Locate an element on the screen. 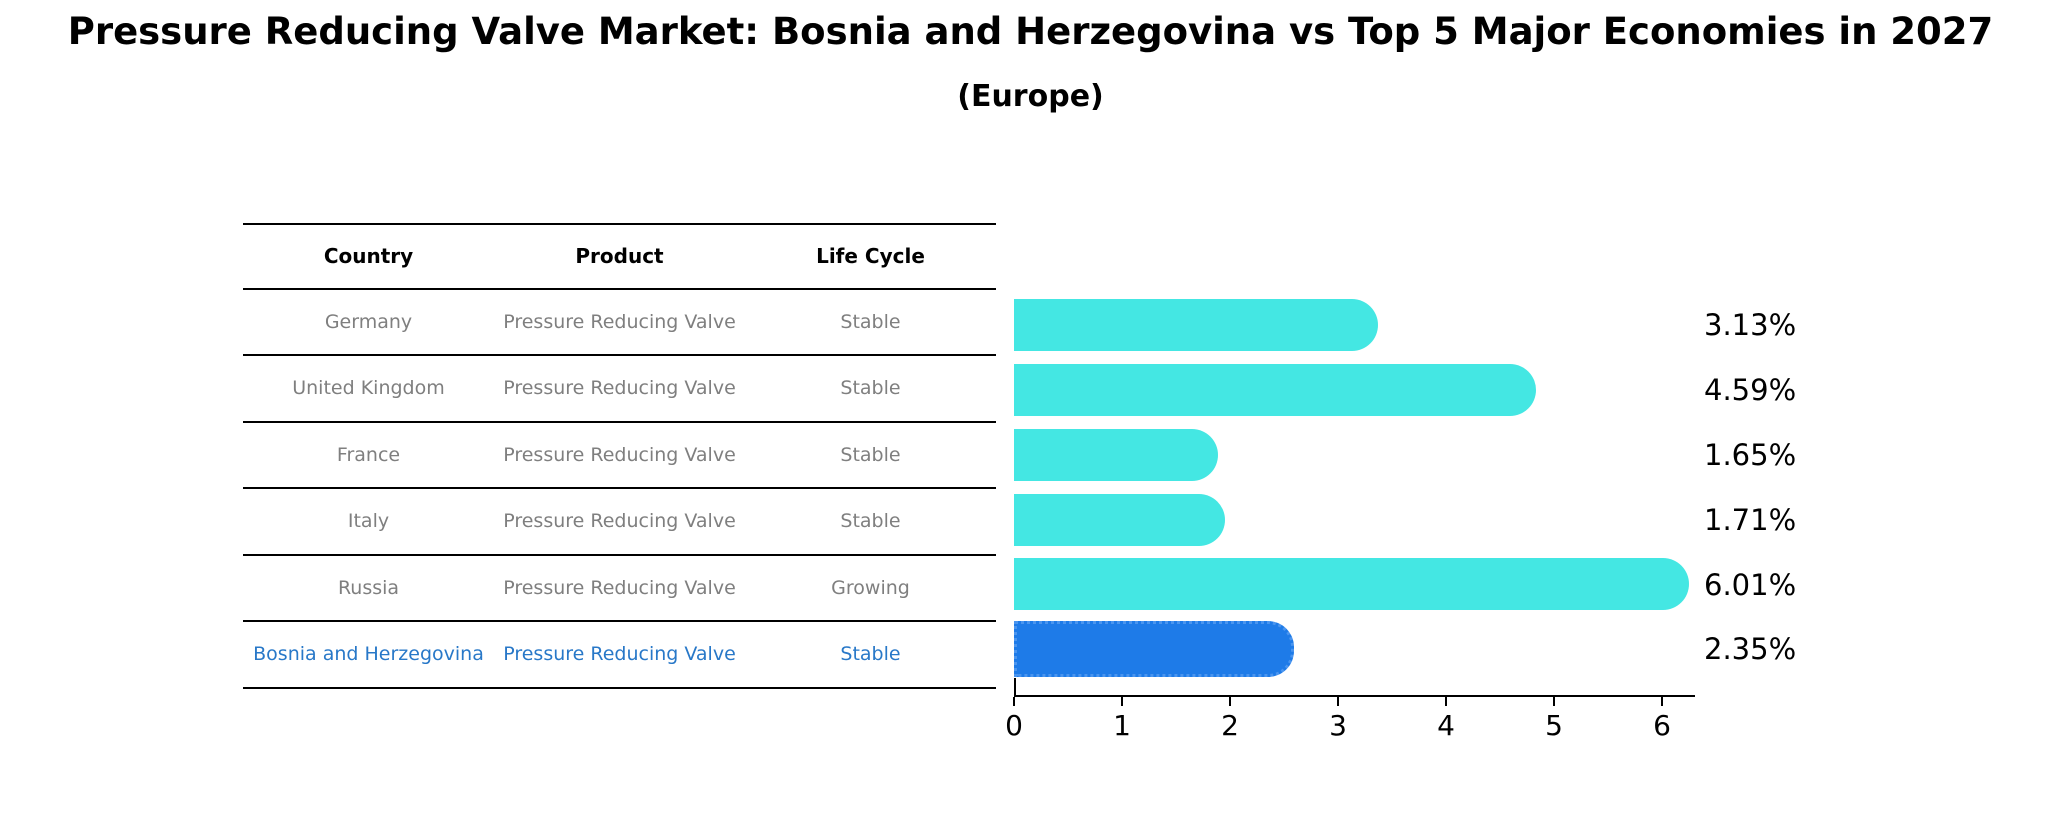 This screenshot has height=823, width=2061. bar-bosnia-and-herzegovina is located at coordinates (1154, 649).